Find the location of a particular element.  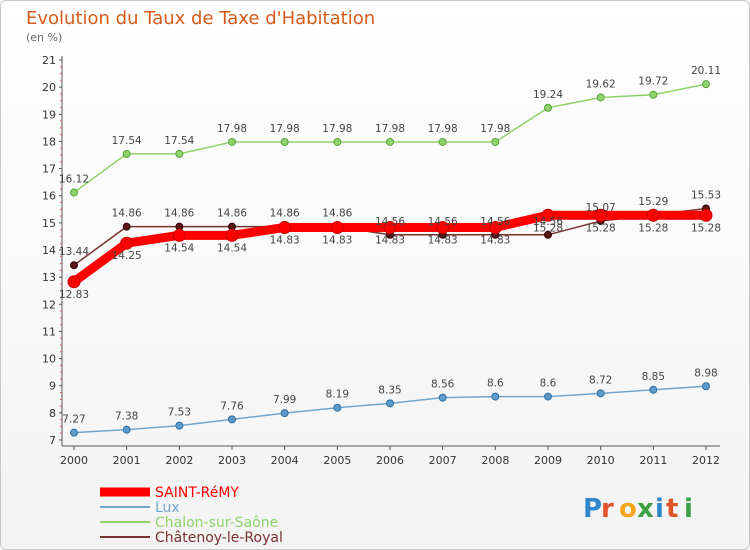

logo-letter: r is located at coordinates (607, 509).